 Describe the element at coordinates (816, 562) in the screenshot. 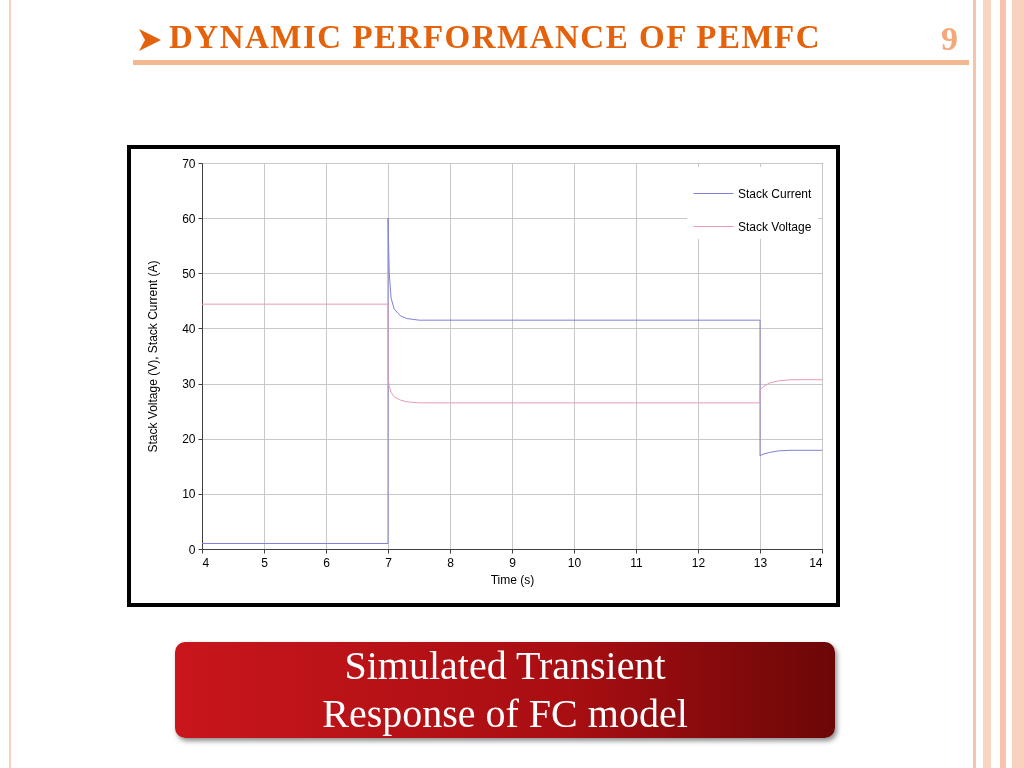

I see `x-tick-label: 14` at that location.